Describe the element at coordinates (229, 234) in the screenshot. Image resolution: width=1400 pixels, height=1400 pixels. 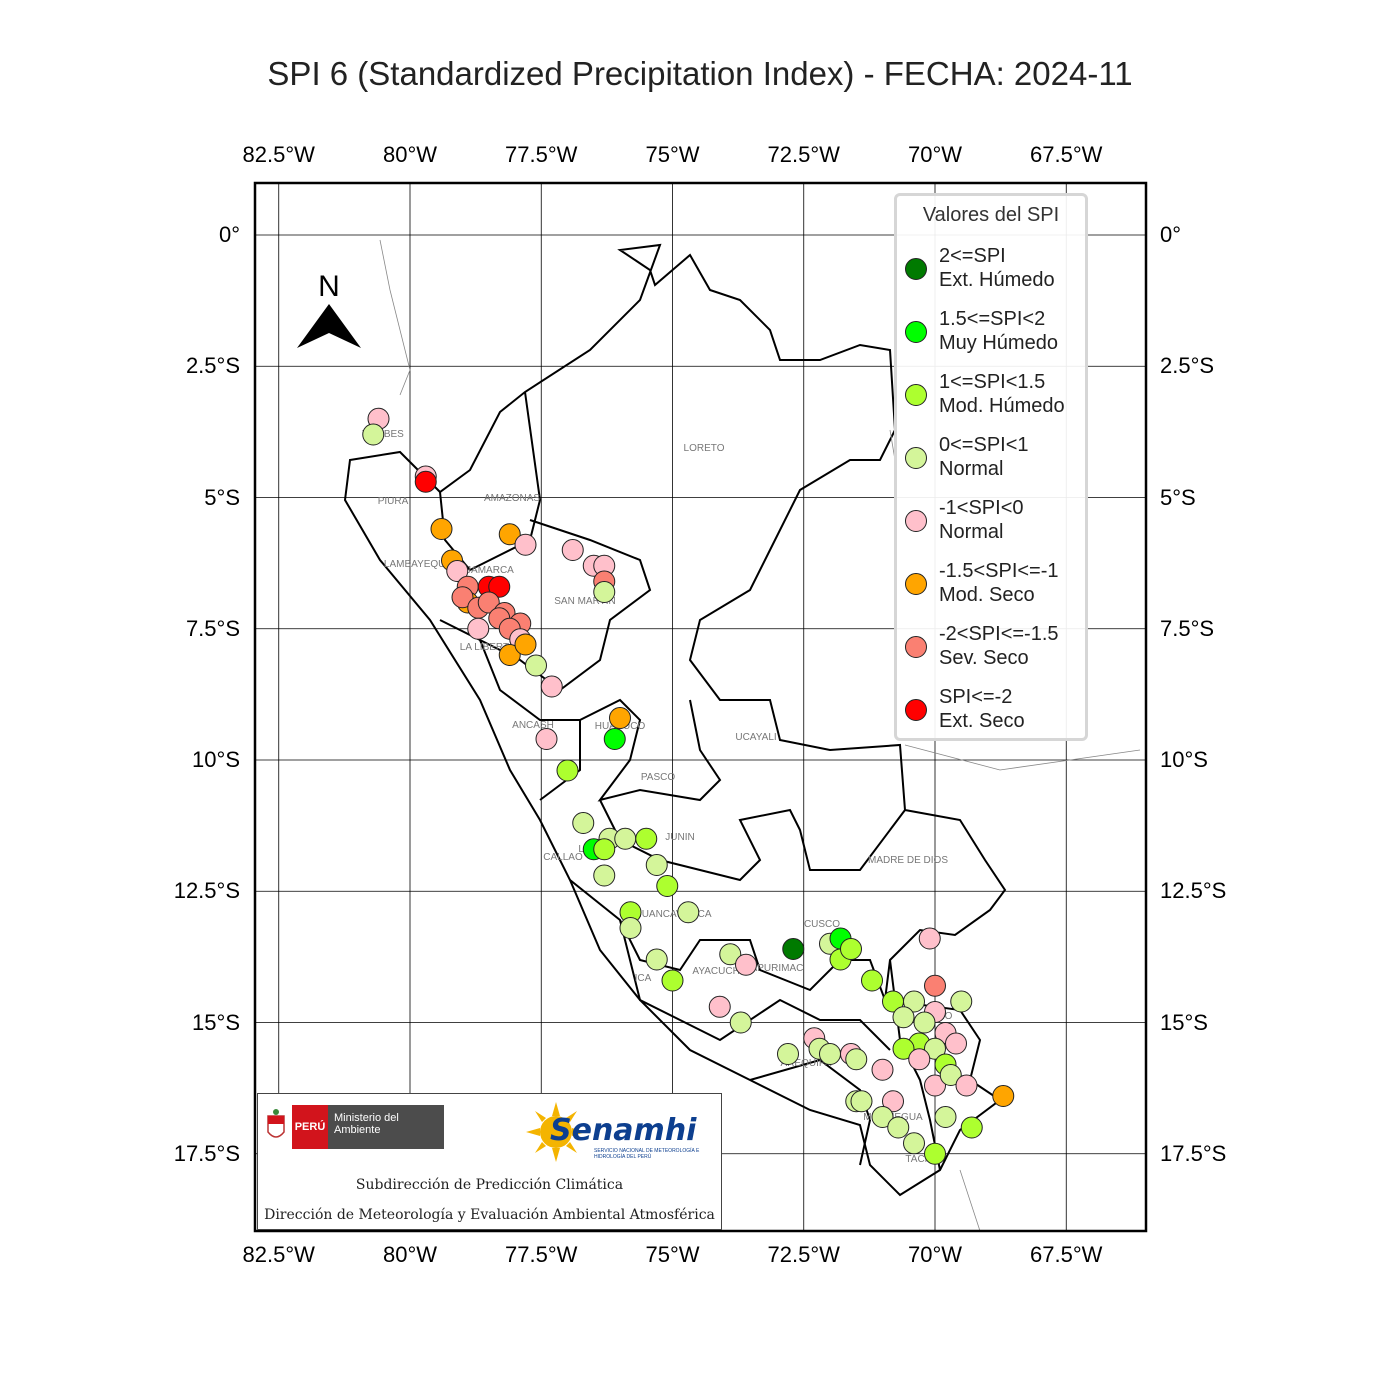
I see `lat-tick-left: 0°` at that location.